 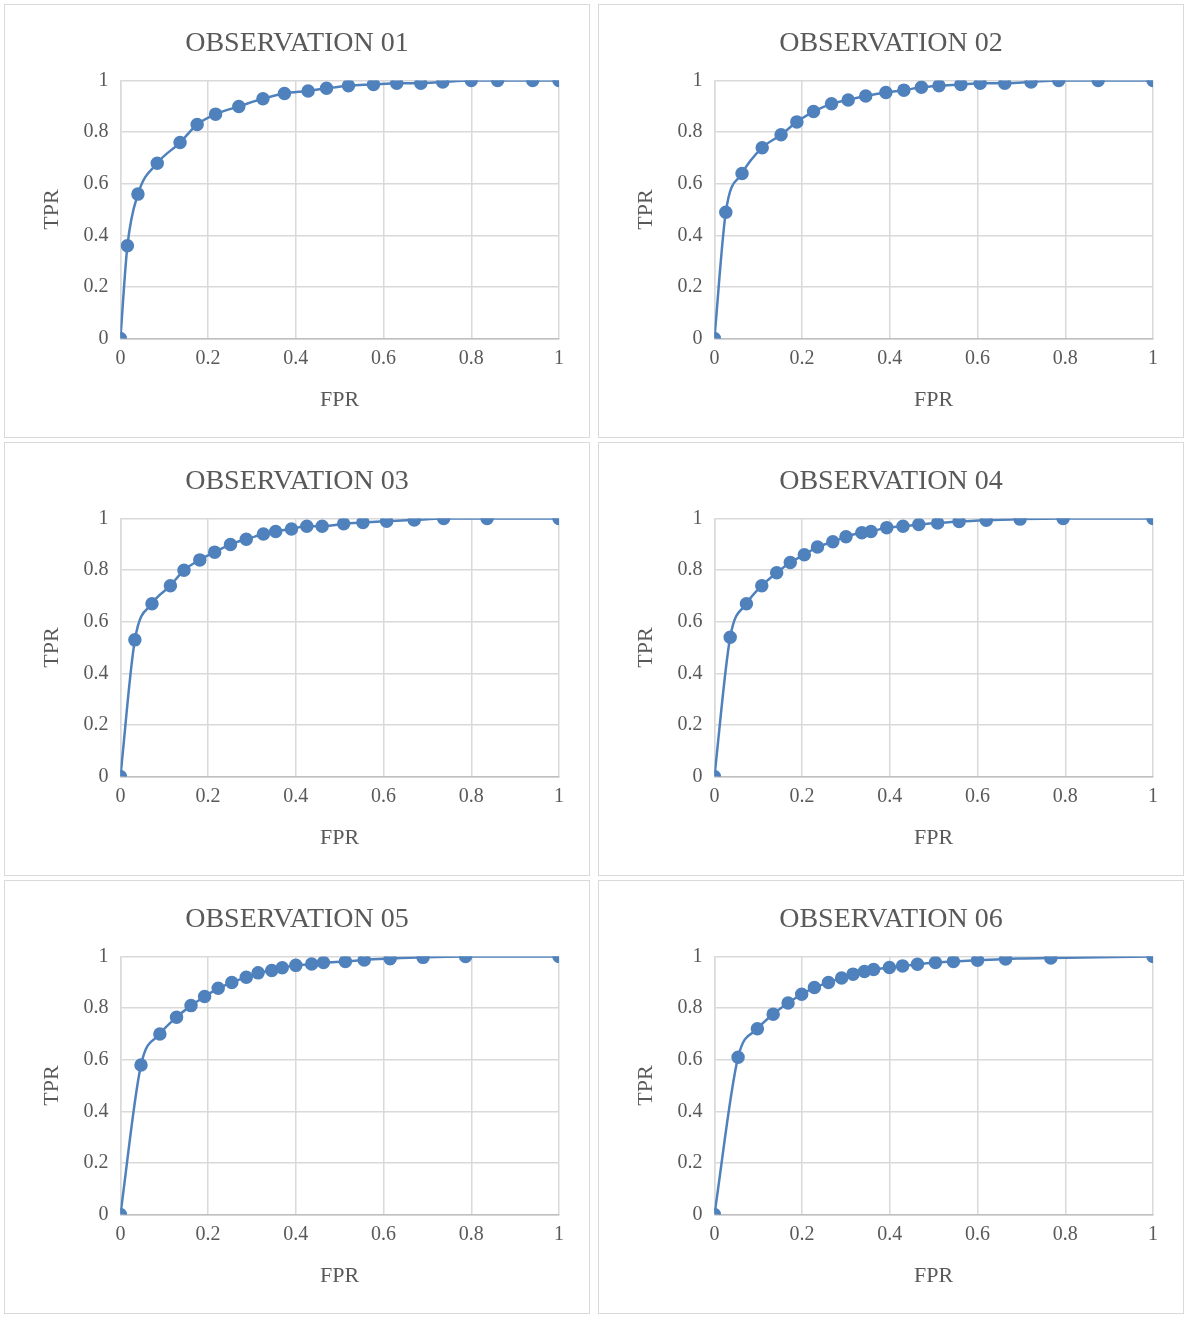 I want to click on chart-title: OBSERVATION 02, so click(x=891, y=42).